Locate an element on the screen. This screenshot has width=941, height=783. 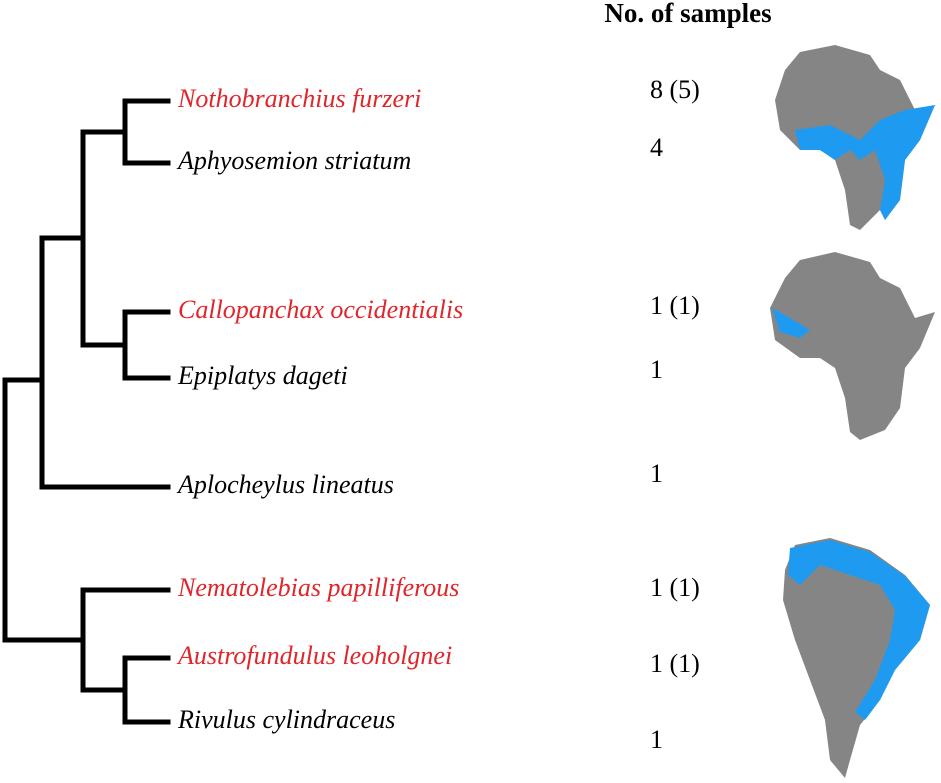
column-title: No. of samples is located at coordinates (687, 14).